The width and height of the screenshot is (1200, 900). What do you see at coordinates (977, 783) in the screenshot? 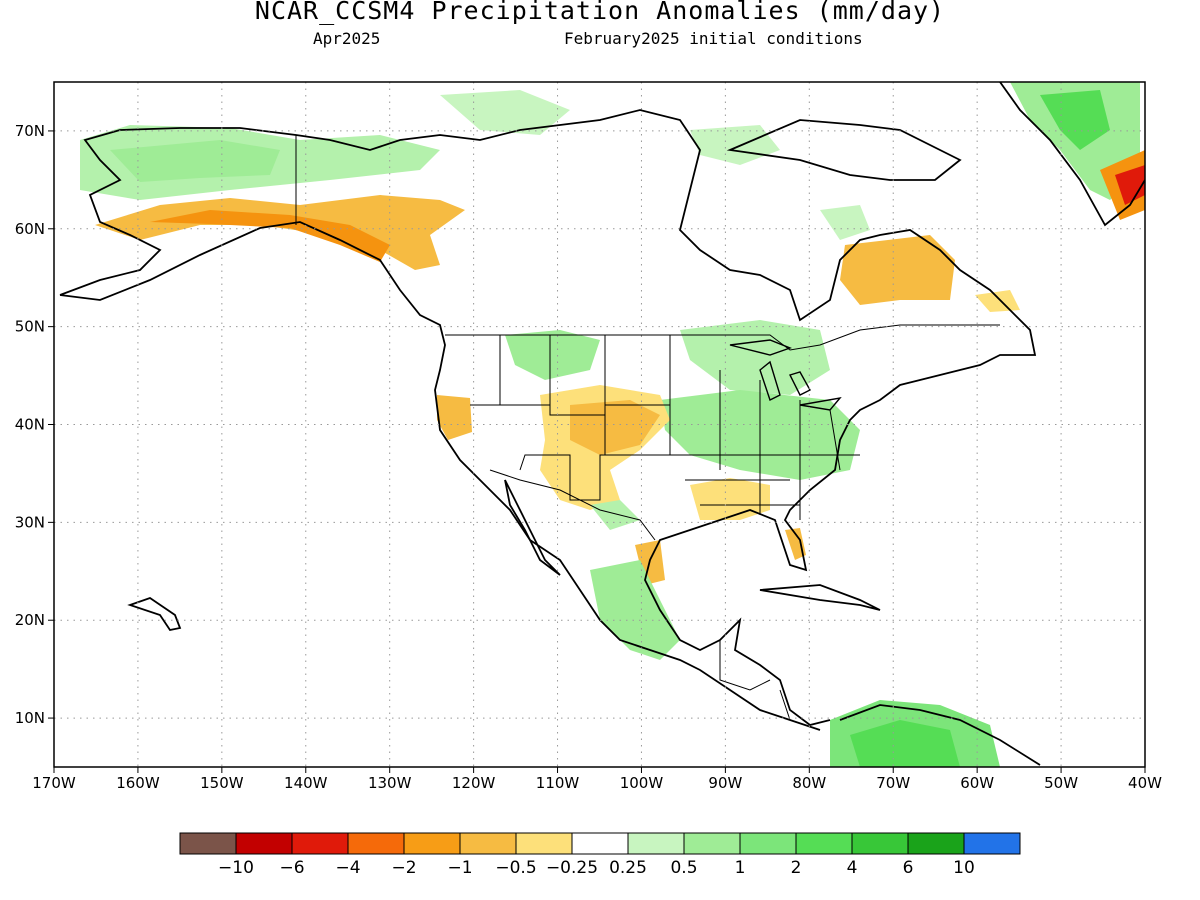
I see `lon-tick-label: 60W` at bounding box center [977, 783].